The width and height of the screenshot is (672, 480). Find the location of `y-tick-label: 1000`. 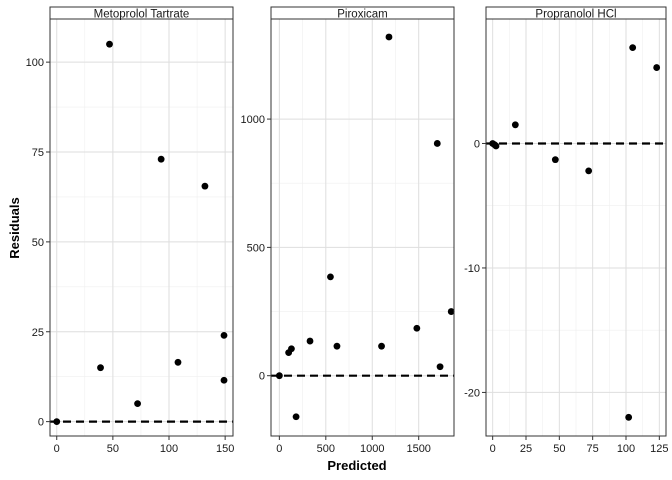

y-tick-label: 1000 is located at coordinates (253, 120).